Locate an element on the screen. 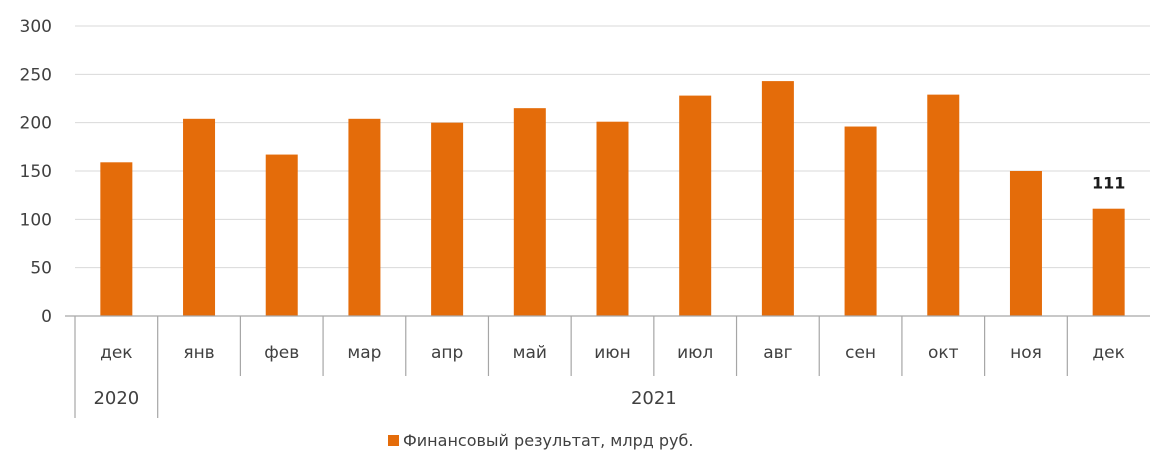  y-tick-label: 200 is located at coordinates (36, 124).